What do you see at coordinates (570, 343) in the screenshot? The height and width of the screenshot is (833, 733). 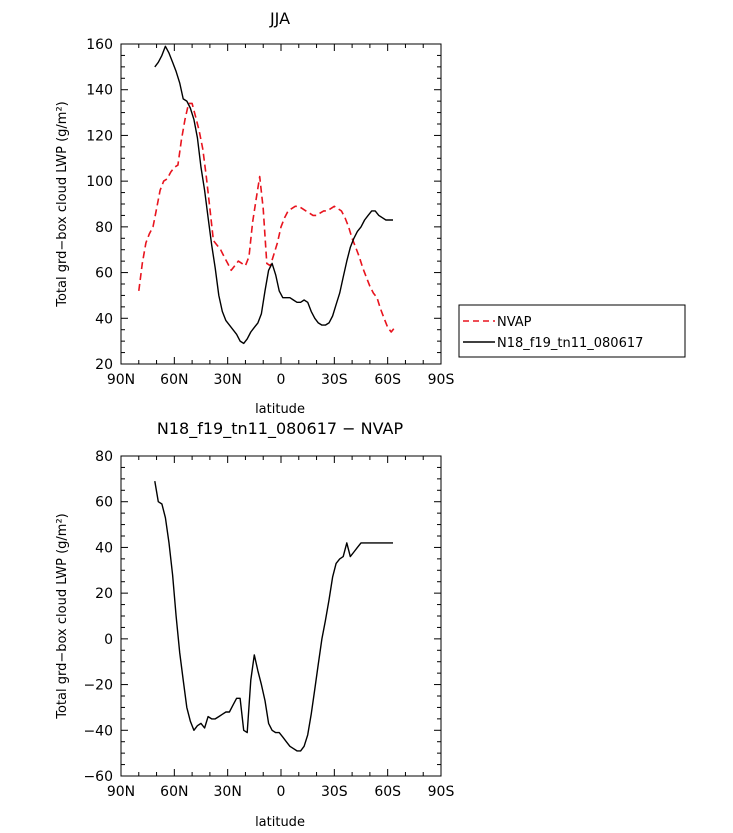 I see `legend-label-model: N18_f19_tn11_080617` at bounding box center [570, 343].